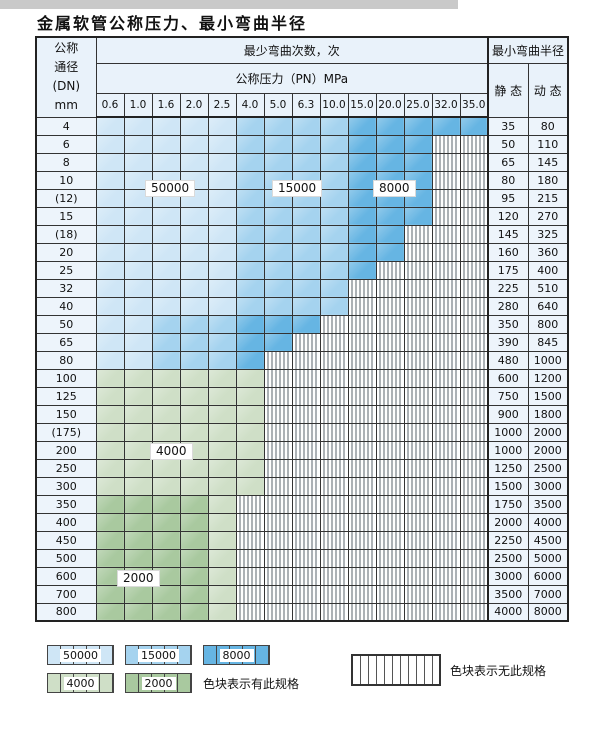 The image size is (600, 743). I want to click on legend-unavailable-group: 色块表示无此规格, so click(448, 670).